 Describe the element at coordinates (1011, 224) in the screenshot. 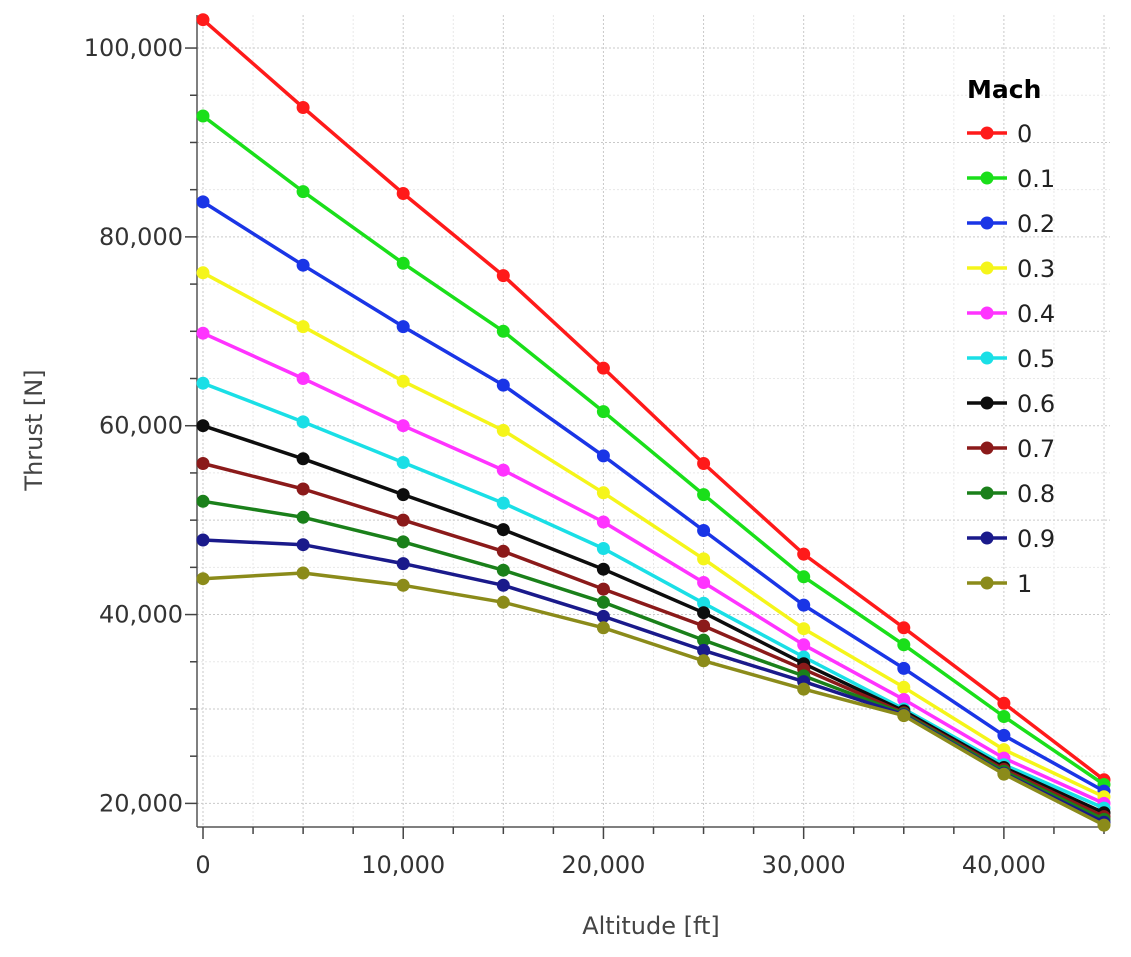

I see `legend-item: 0.2` at that location.